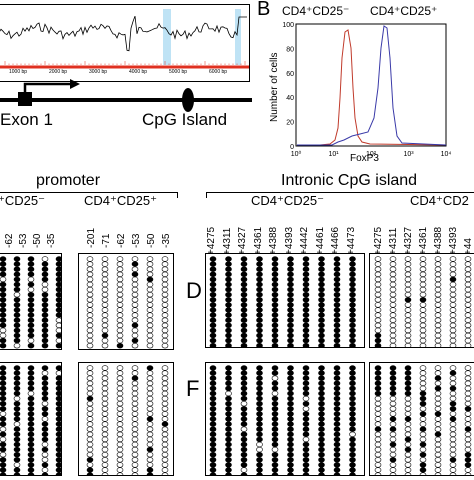 This screenshot has height=480, width=474. Describe the element at coordinates (26, 119) in the screenshot. I see `exon-label: Exon 1` at that location.